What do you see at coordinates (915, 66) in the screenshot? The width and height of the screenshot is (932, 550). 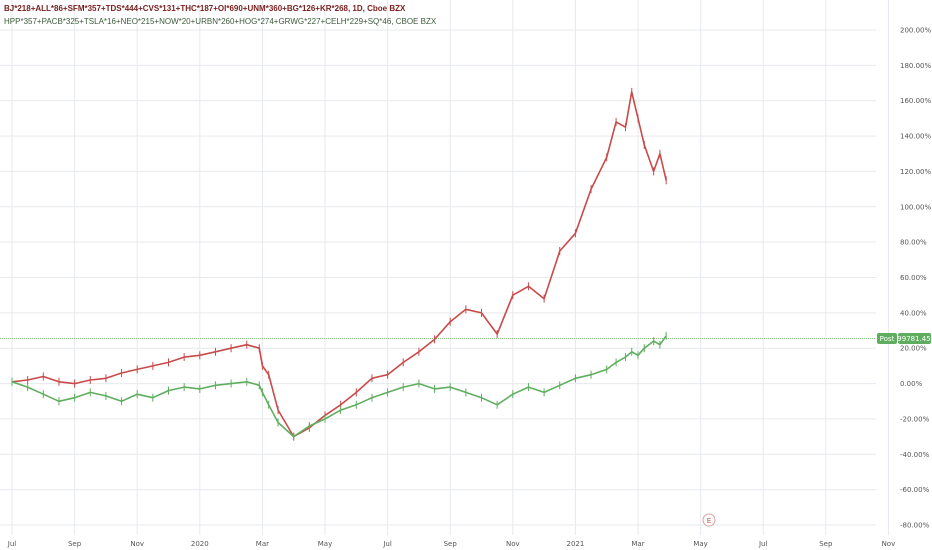 I see `y-tick-label: 180.00%` at bounding box center [915, 66].